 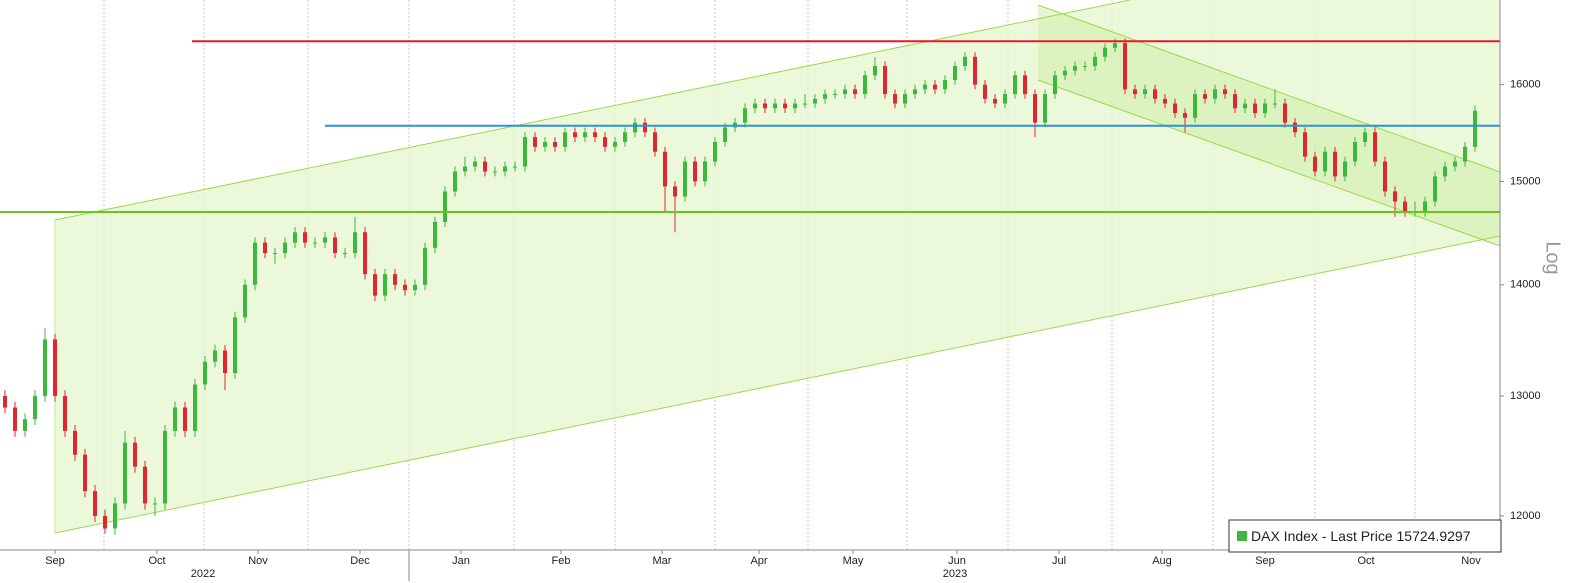 I want to click on legend-value: 15724.9297, so click(x=1434, y=536).